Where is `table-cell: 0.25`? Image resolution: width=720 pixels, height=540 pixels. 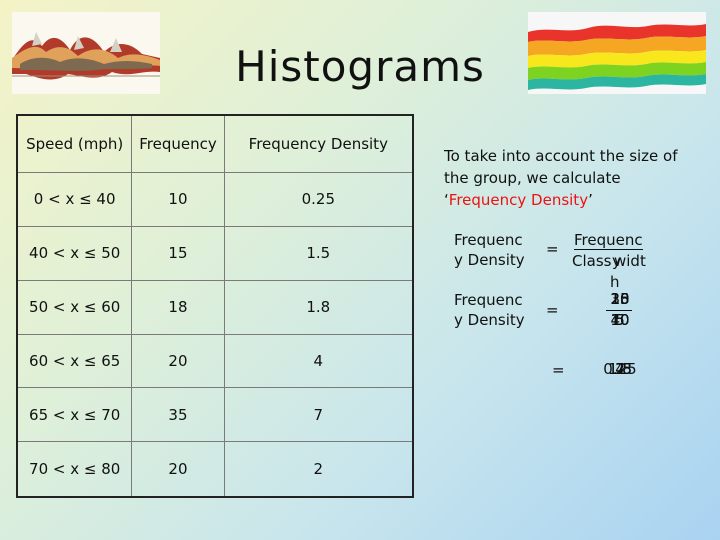 table-cell: 0.25 is located at coordinates (318, 199).